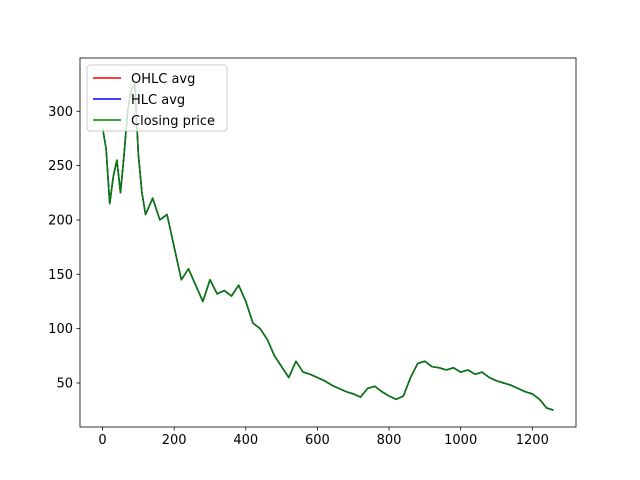  I want to click on y-tick-label: 150, so click(60, 275).